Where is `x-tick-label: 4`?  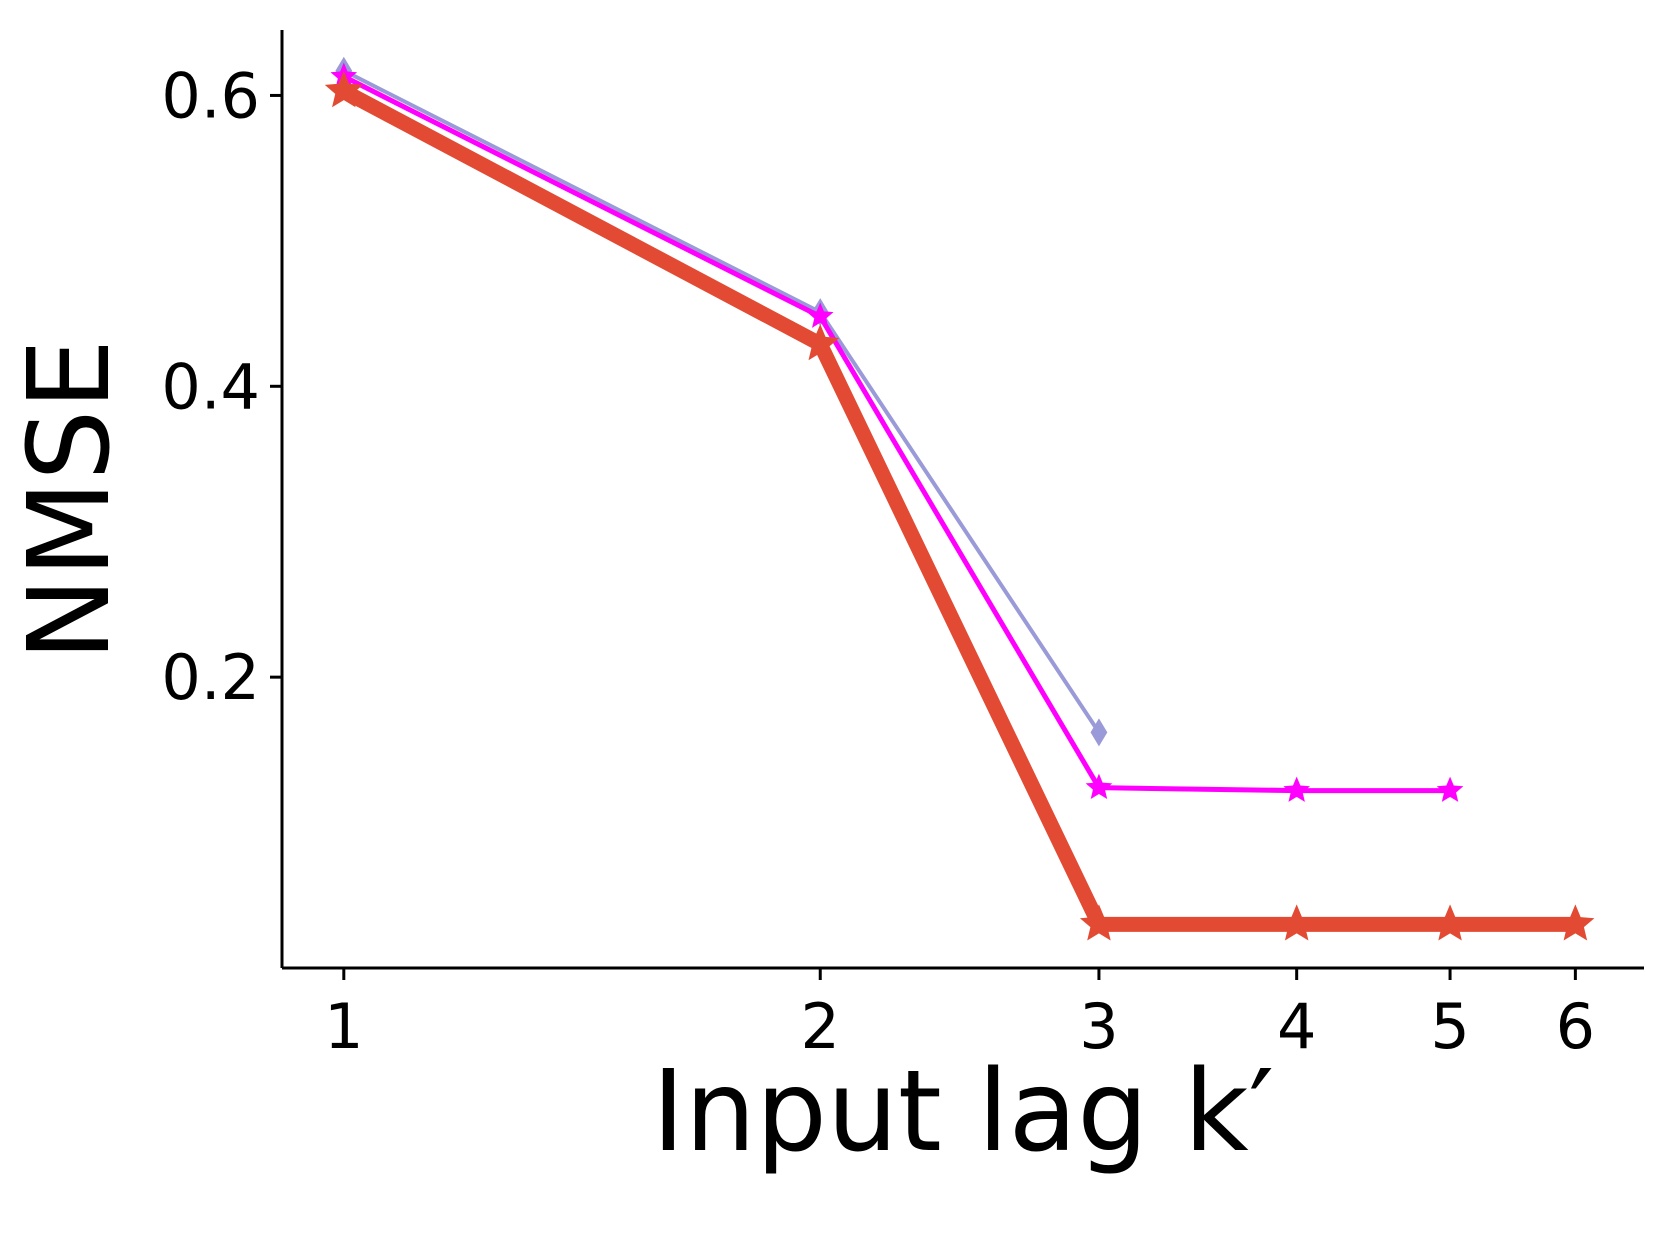 x-tick-label: 4 is located at coordinates (1296, 1026).